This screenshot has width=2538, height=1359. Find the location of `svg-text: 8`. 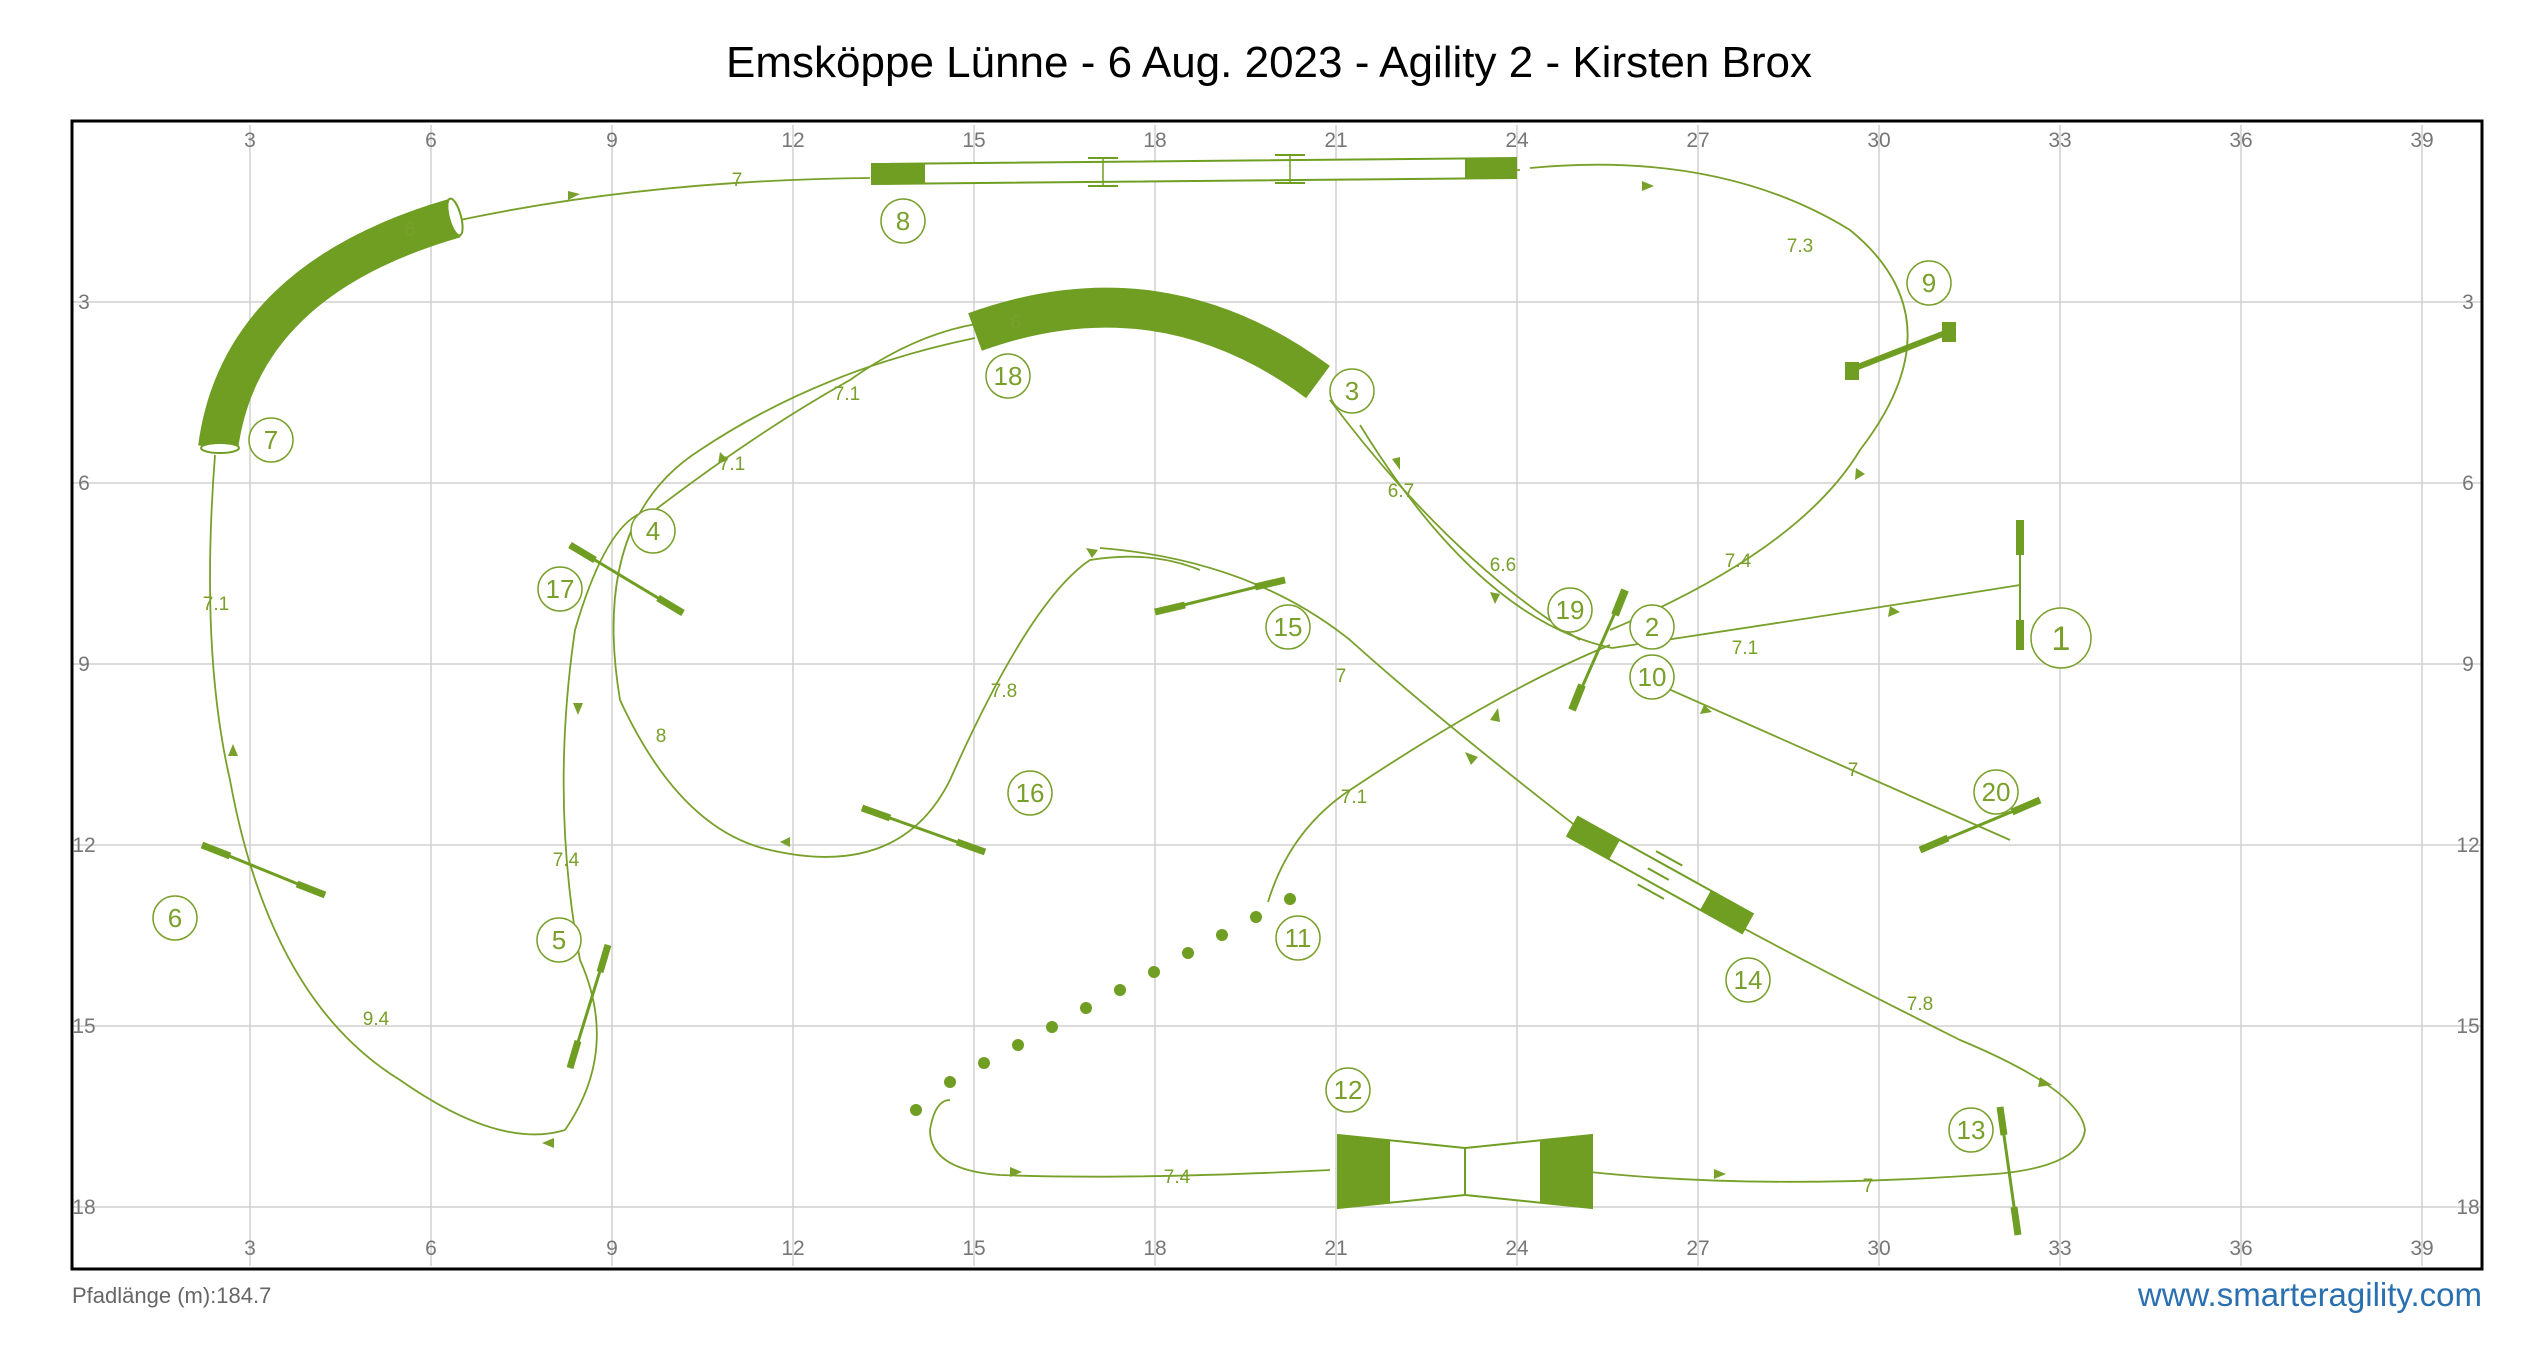

svg-text: 8 is located at coordinates (903, 221).